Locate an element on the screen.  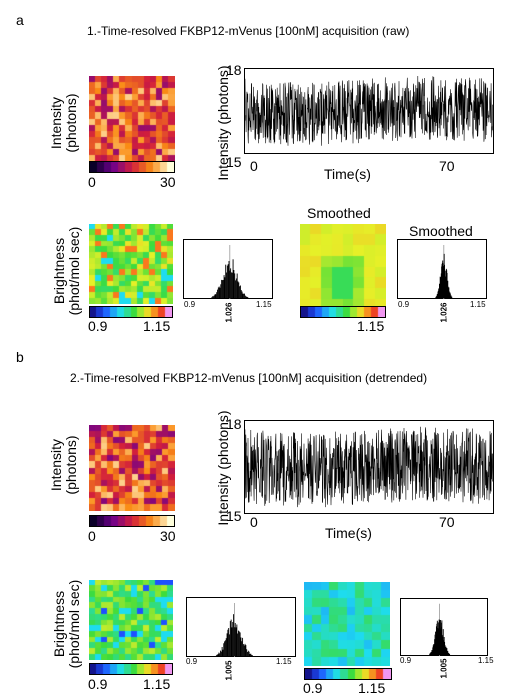
hist-xmax-a: 1.15 is located at coordinates (264, 304).